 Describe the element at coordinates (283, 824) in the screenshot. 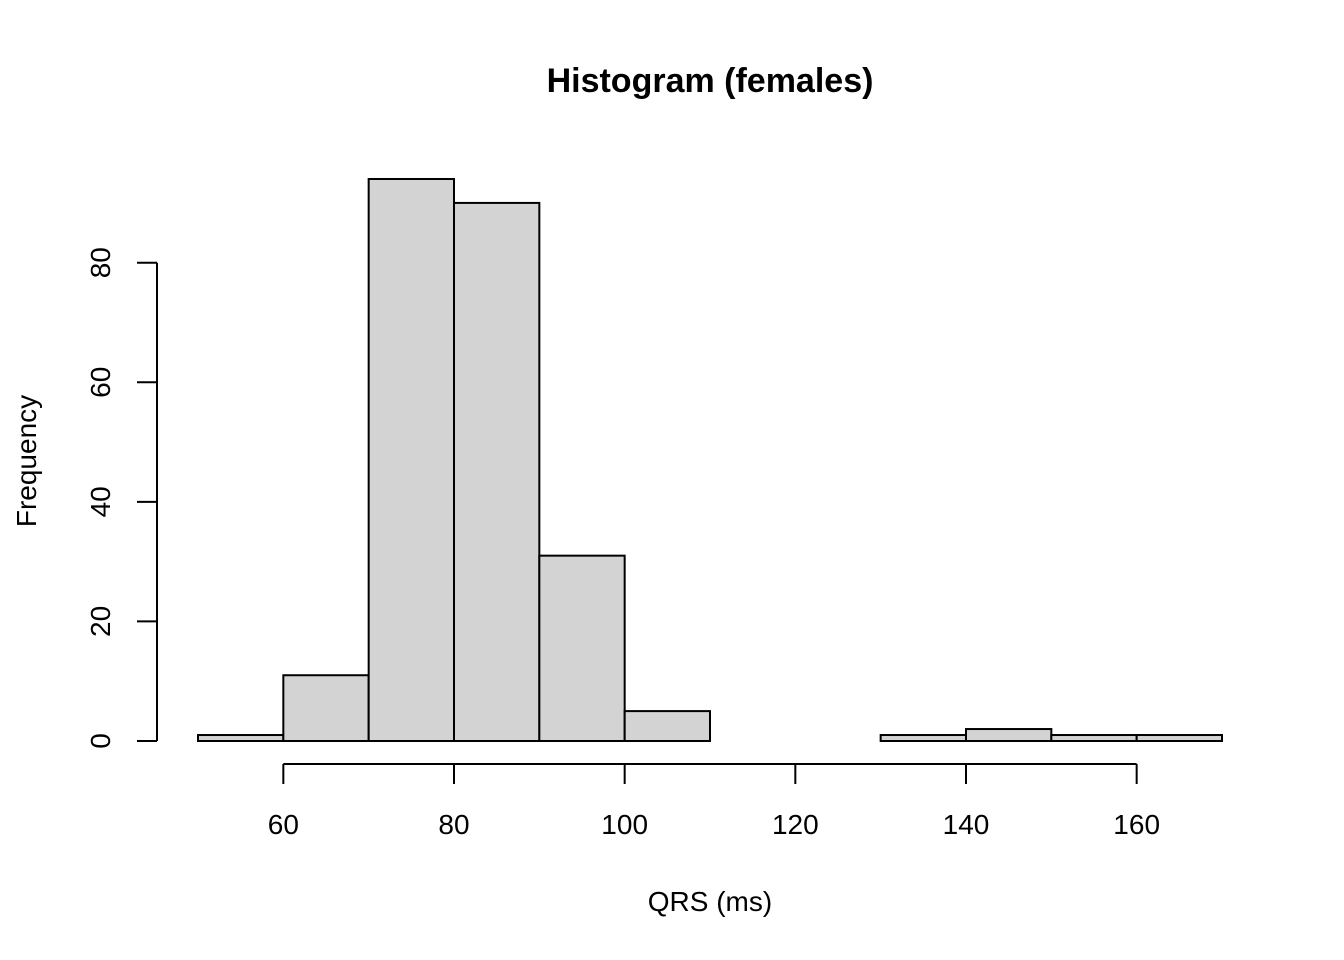

I see `x-tick-label: 60` at that location.